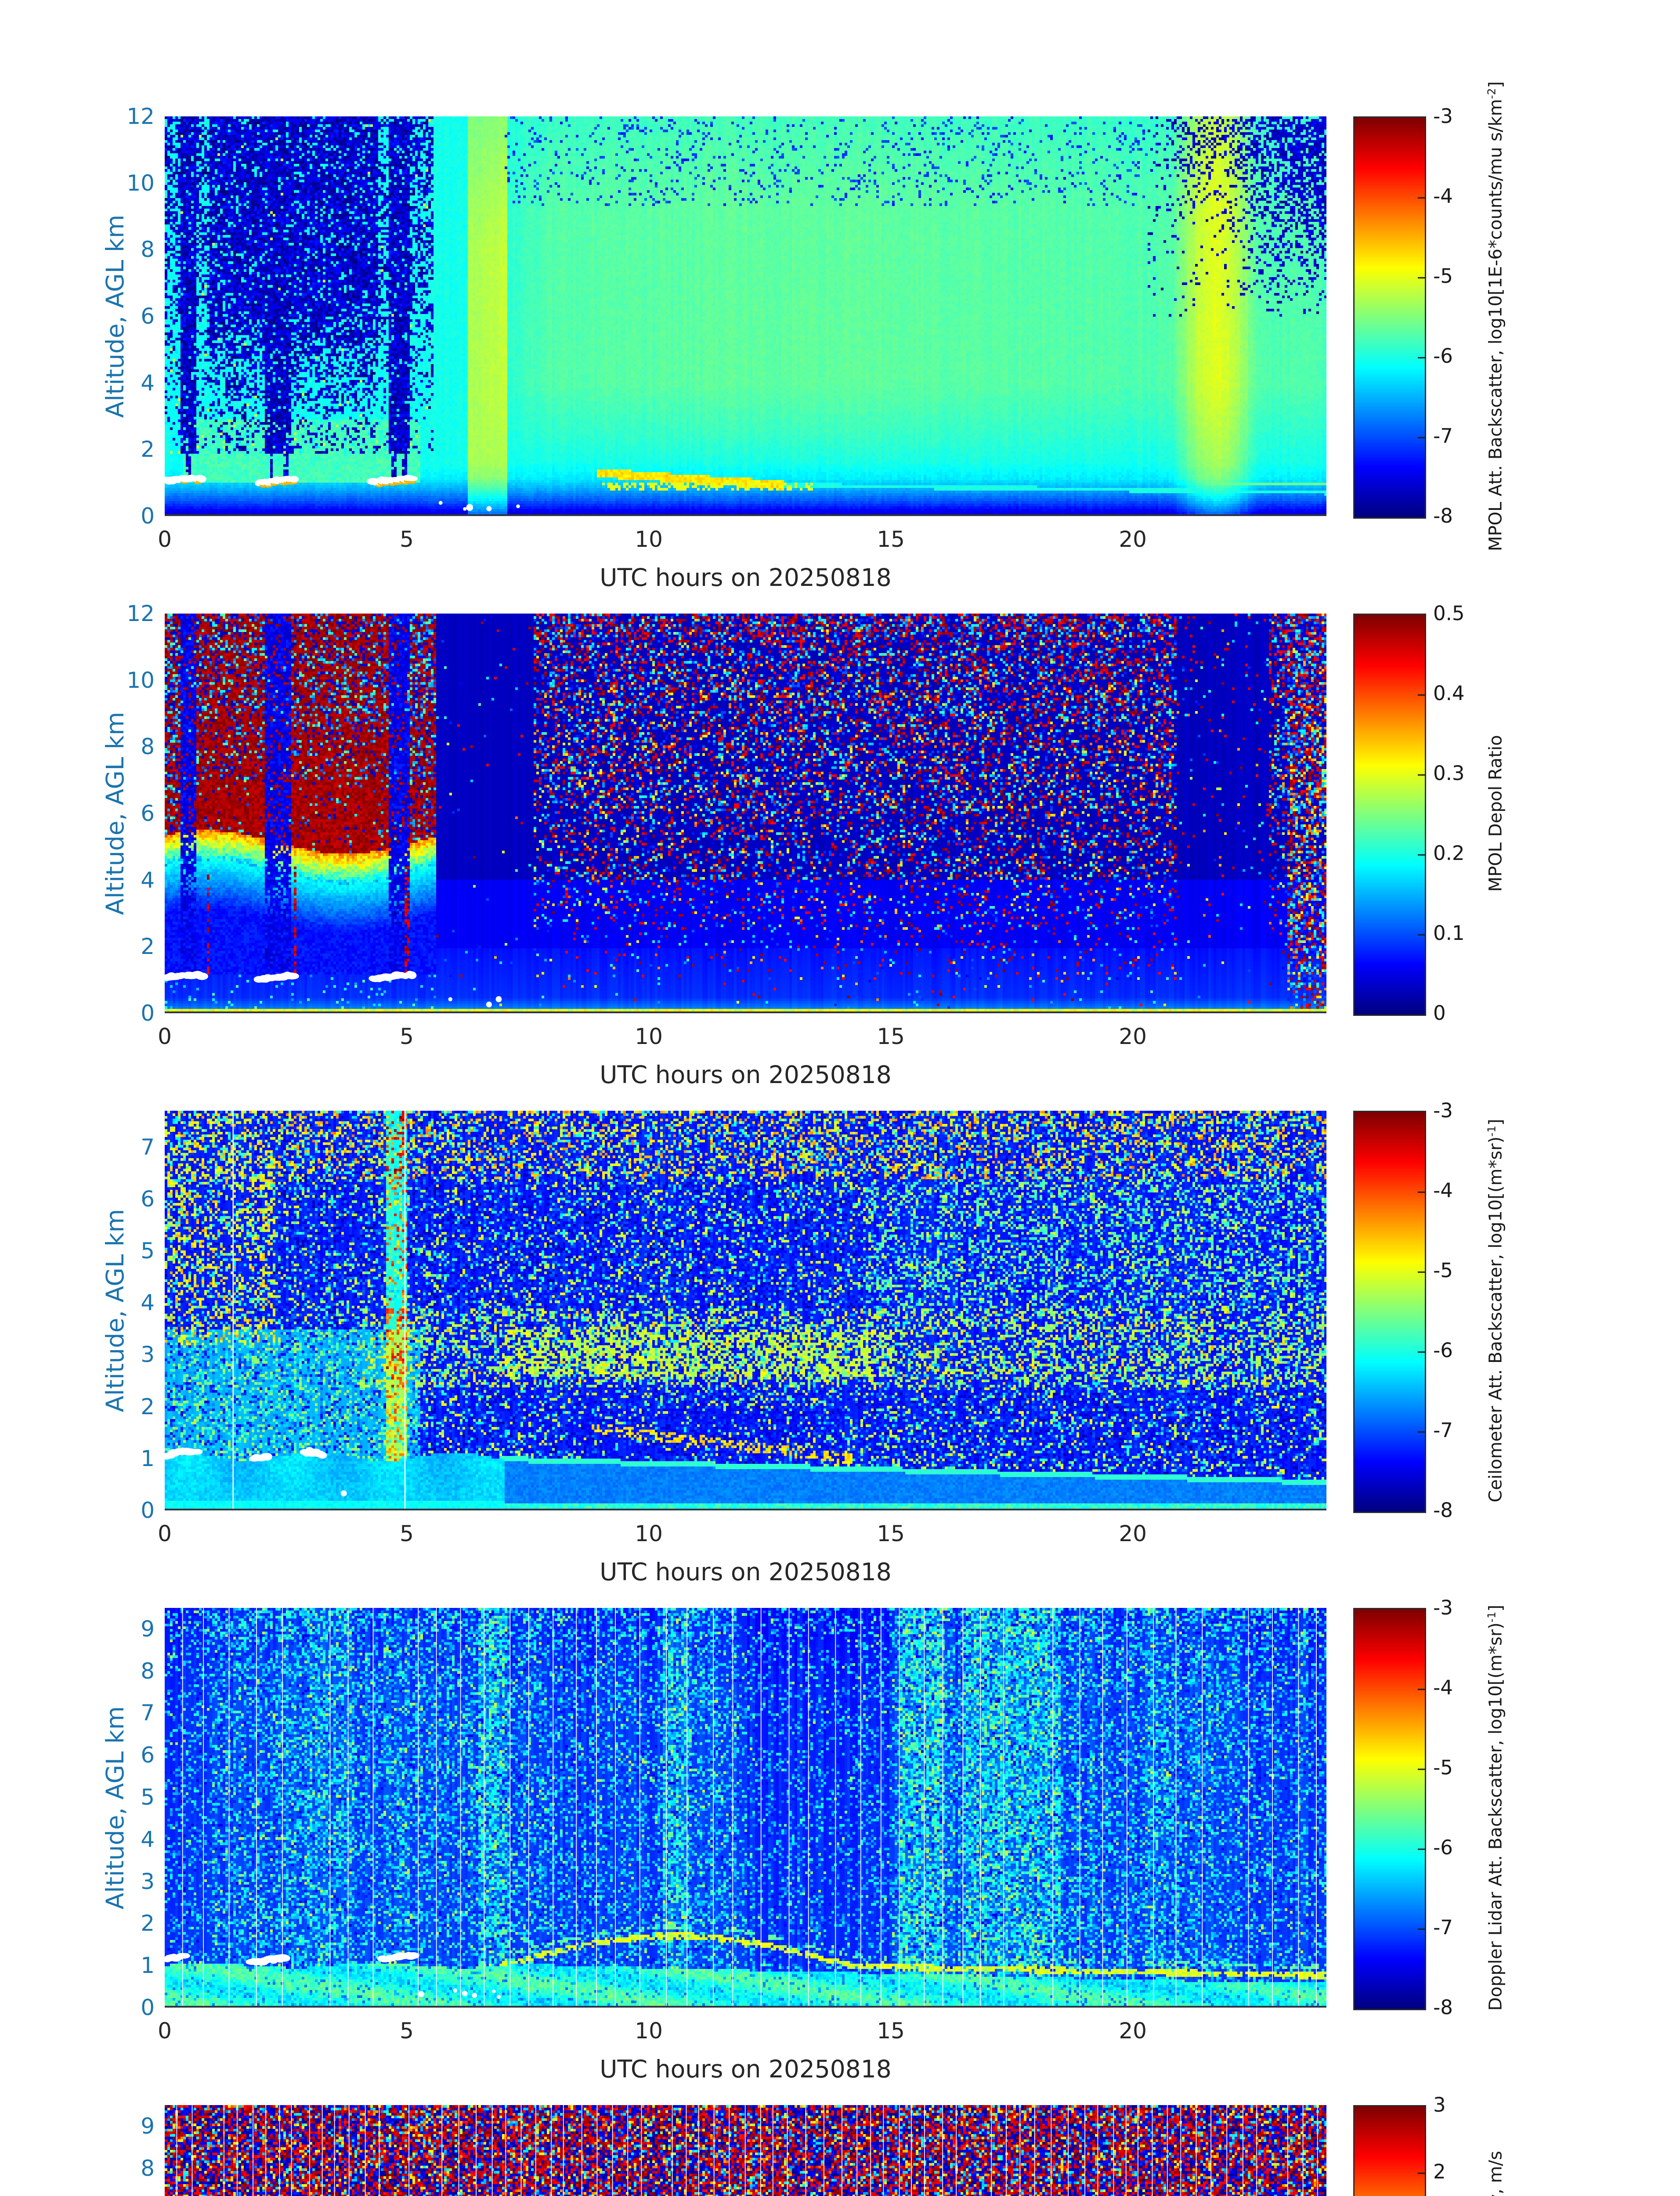  What do you see at coordinates (1439, 2171) in the screenshot?
I see `colorbar-tick-label: 2` at bounding box center [1439, 2171].